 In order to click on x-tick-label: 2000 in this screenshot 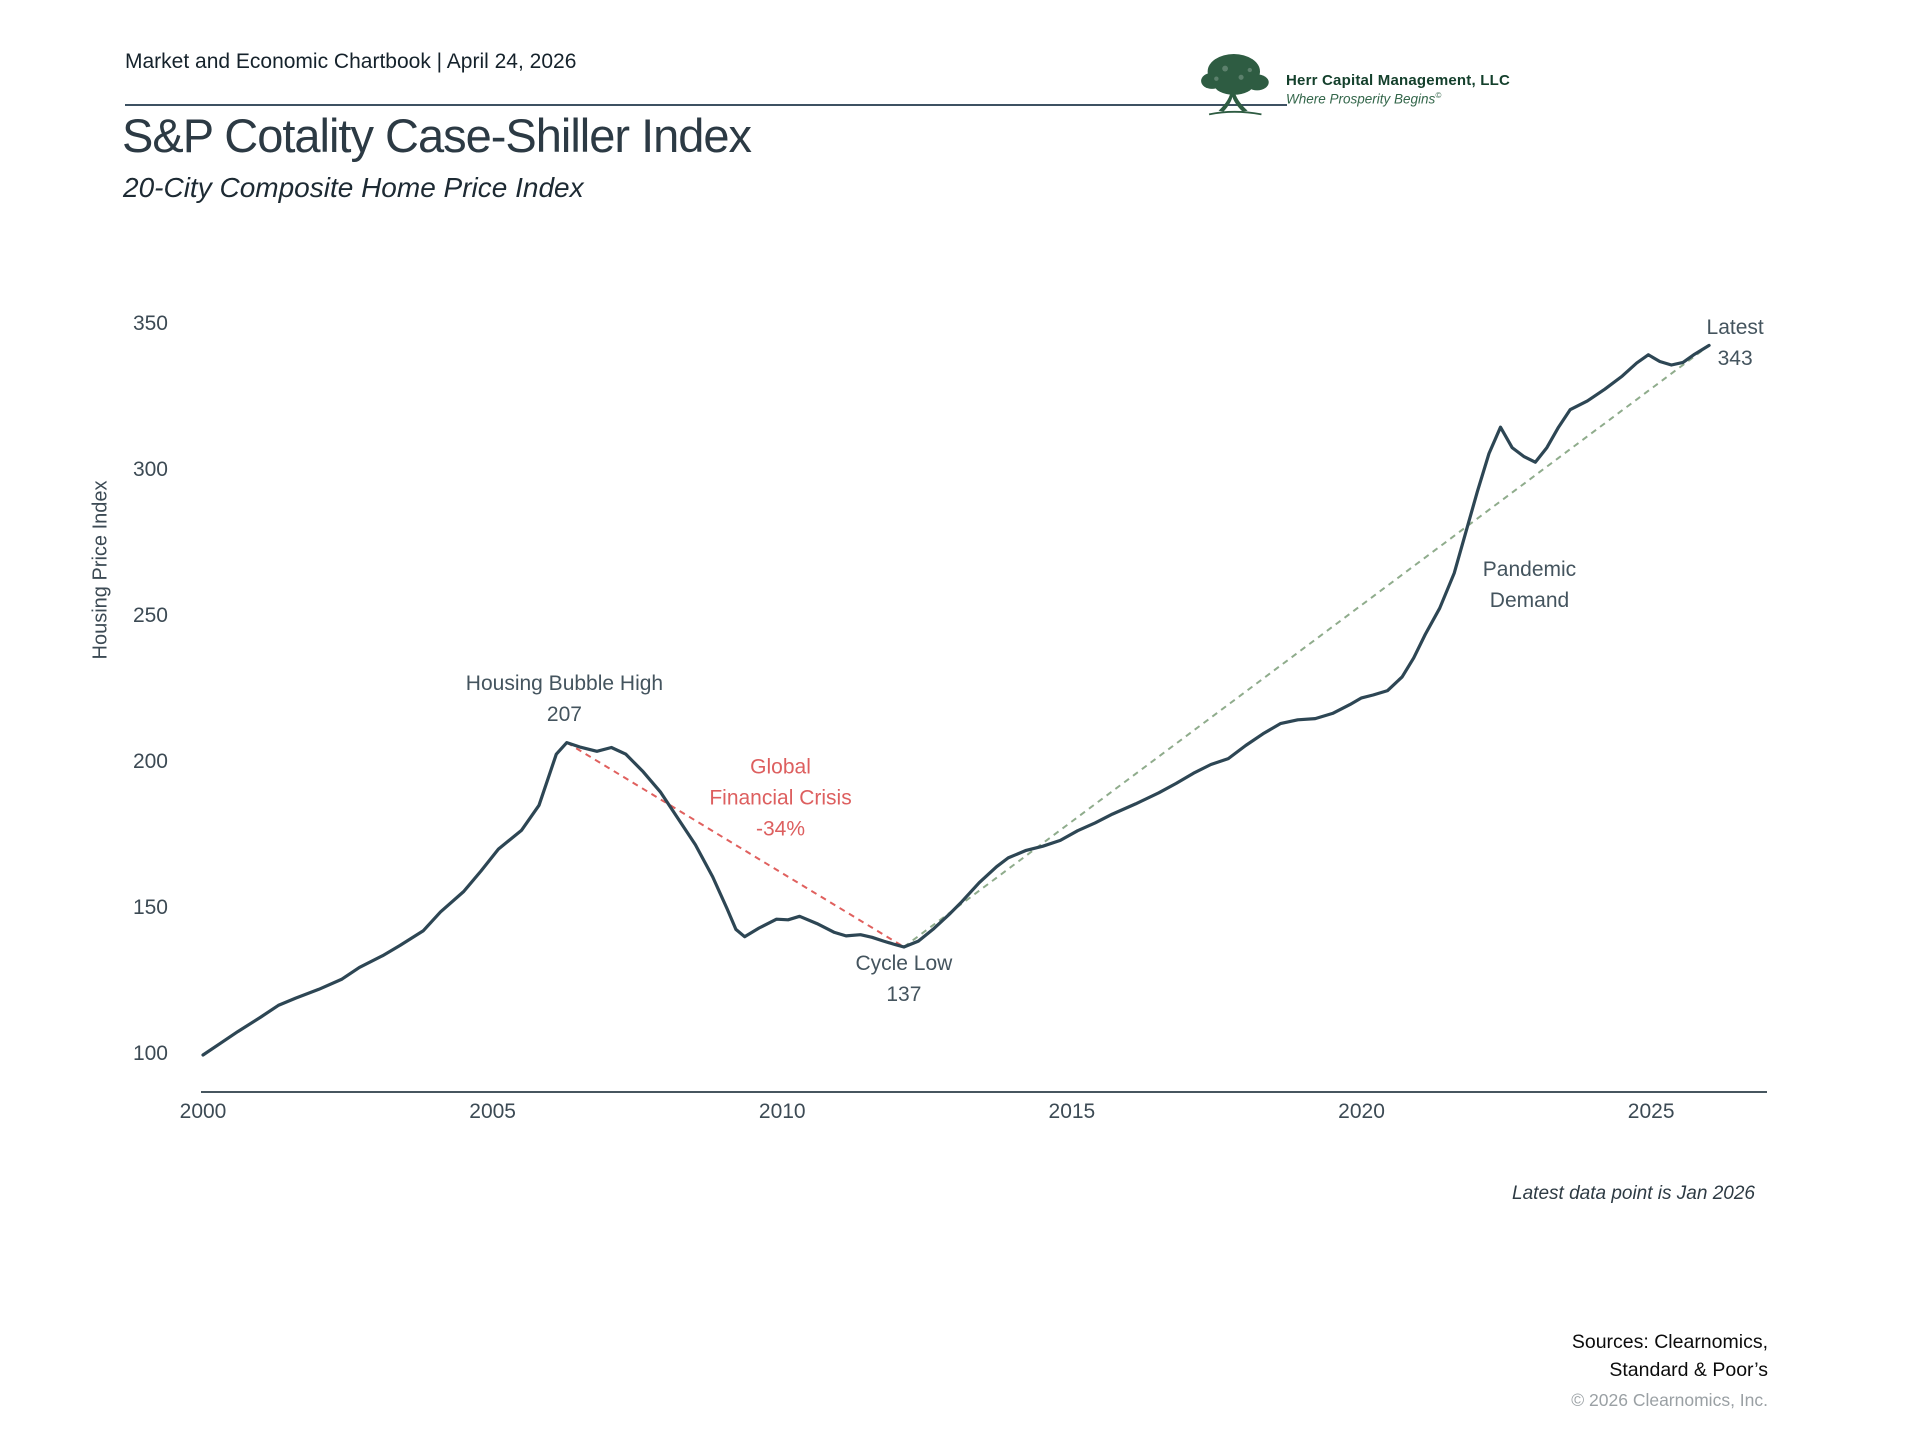, I will do `click(203, 1111)`.